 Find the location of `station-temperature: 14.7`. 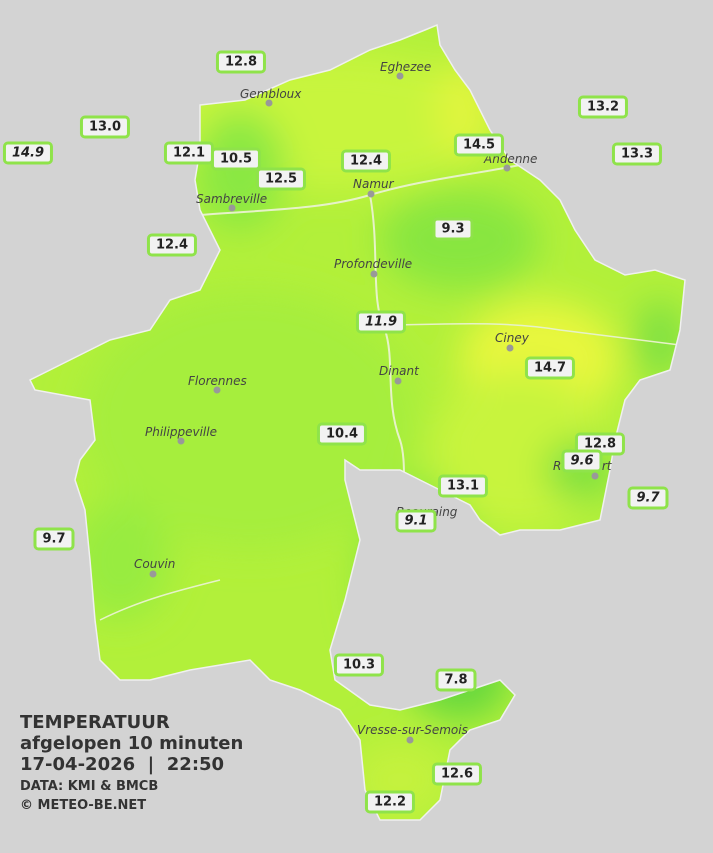

station-temperature: 14.7 is located at coordinates (550, 368).